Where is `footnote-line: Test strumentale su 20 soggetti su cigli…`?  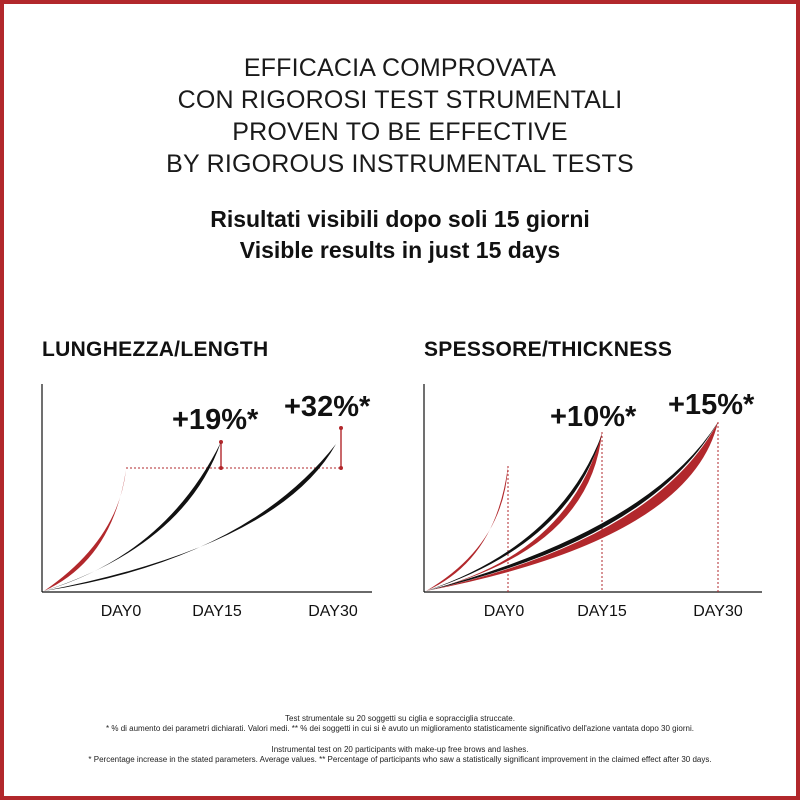 footnote-line: Test strumentale su 20 soggetti su cigli… is located at coordinates (400, 718).